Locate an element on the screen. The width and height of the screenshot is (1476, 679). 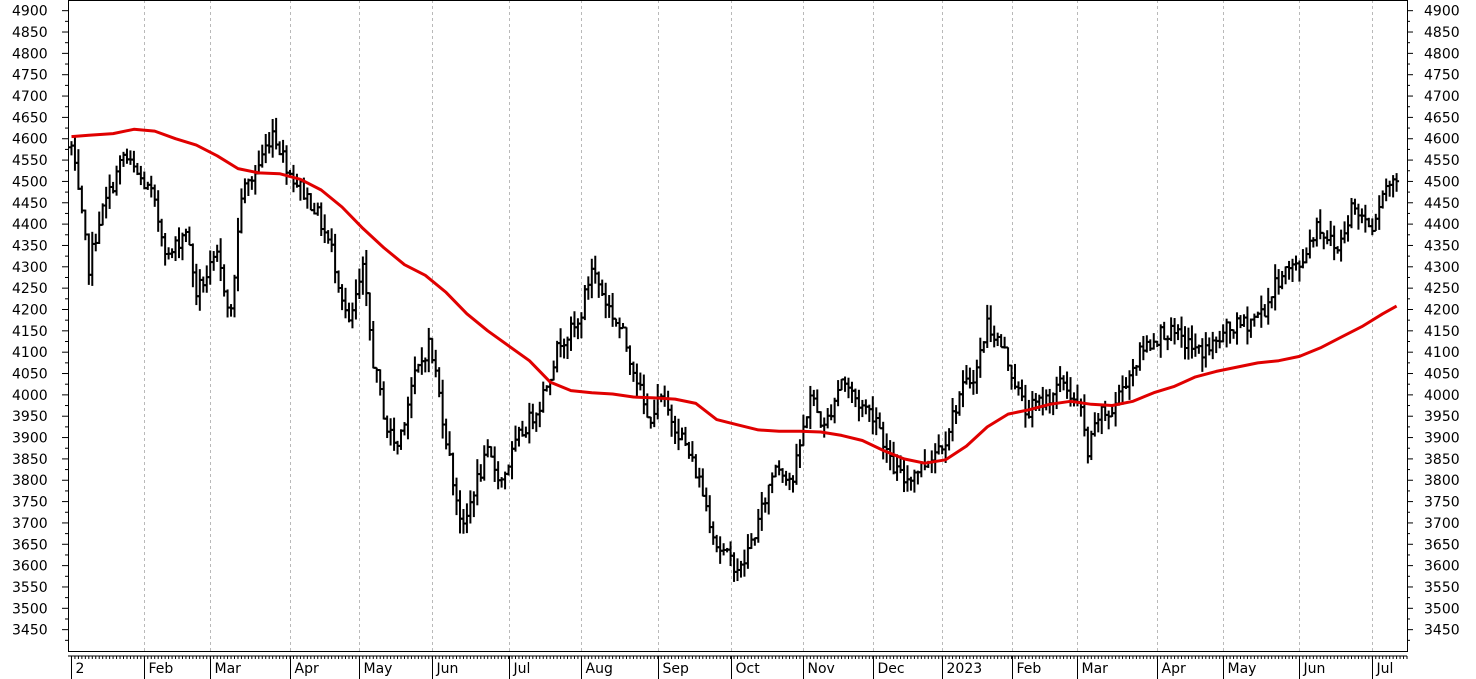
y-tick-label-right: 4150 is located at coordinates (1442, 332).